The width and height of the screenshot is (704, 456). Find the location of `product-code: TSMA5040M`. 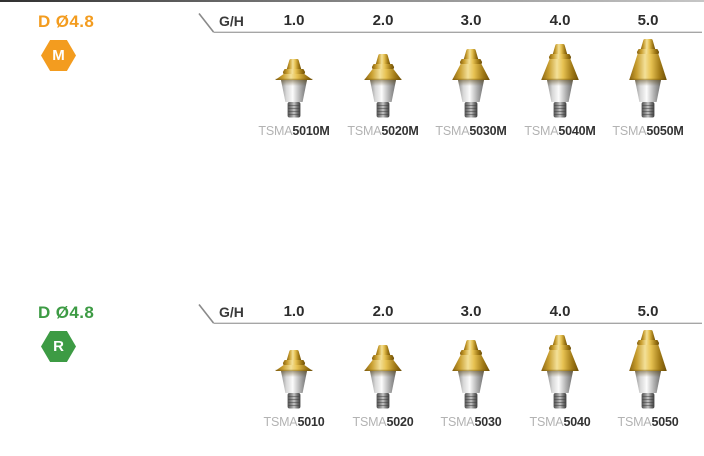

product-code: TSMA5040M is located at coordinates (560, 131).